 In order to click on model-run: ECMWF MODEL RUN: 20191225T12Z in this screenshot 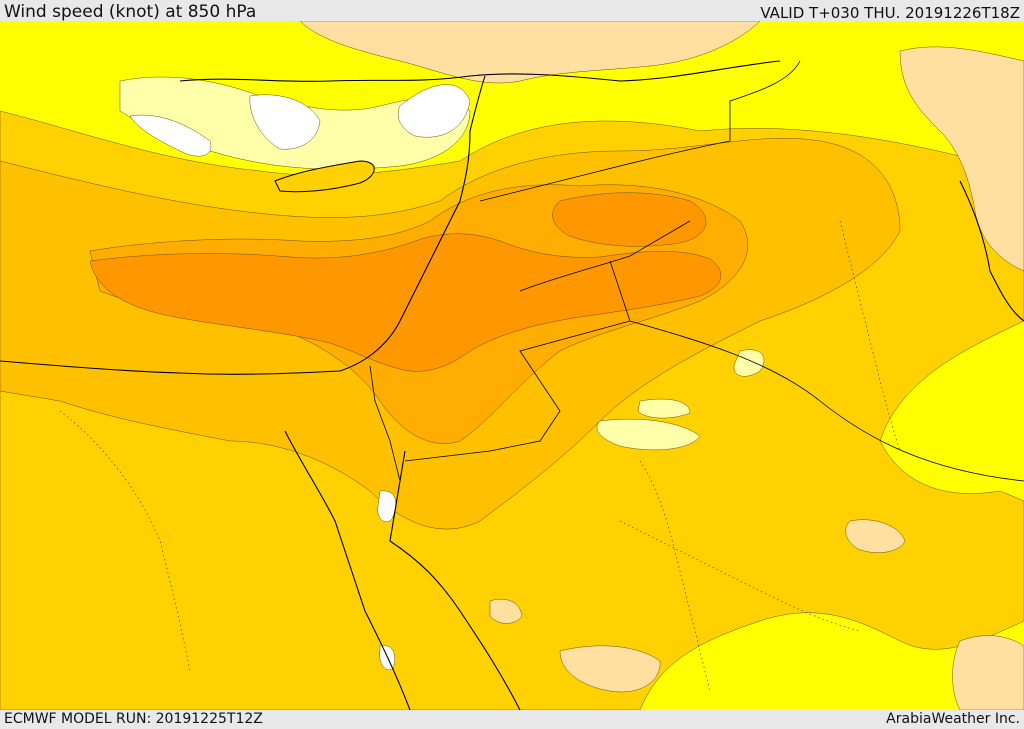, I will do `click(133, 719)`.